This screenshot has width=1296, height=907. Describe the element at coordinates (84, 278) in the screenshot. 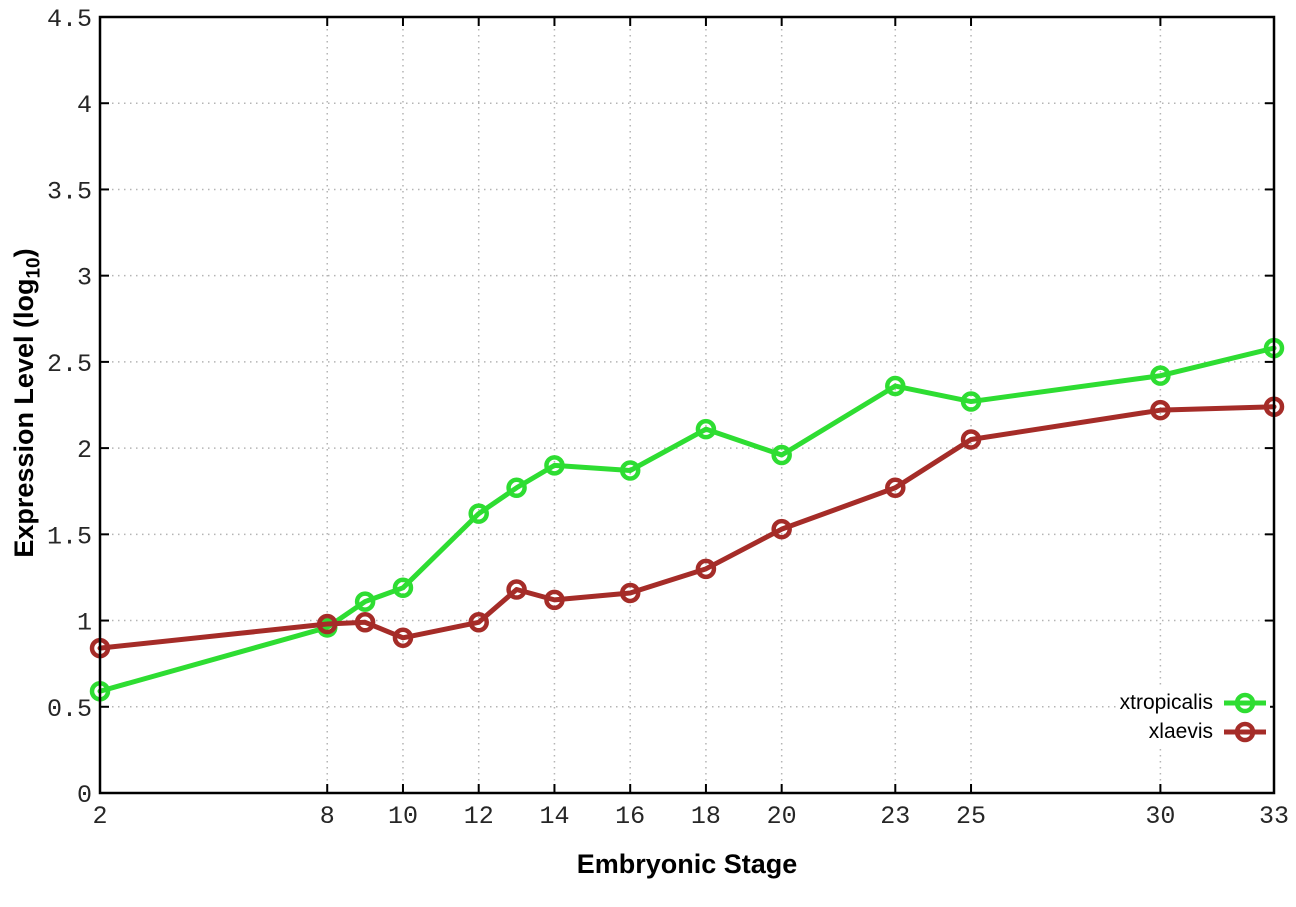

I see `y-tick-label: 3` at that location.